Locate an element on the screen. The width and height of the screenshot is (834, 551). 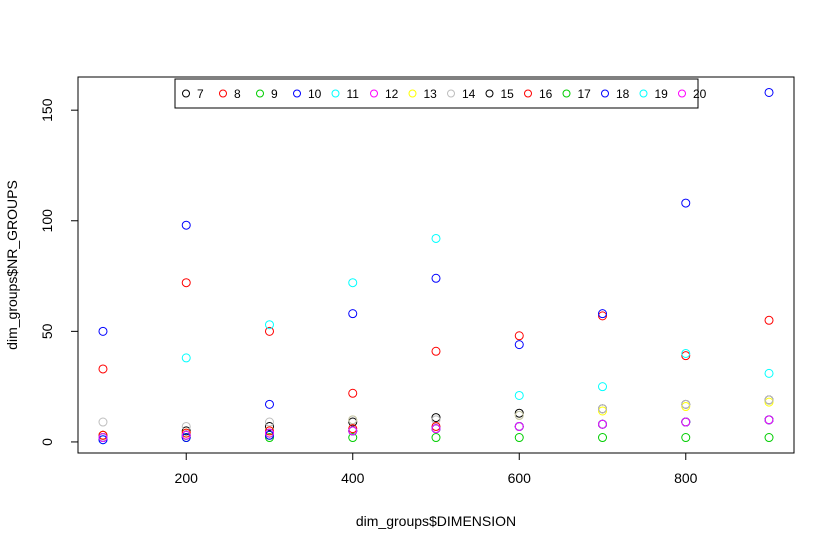
legend-label: 9 is located at coordinates (274, 94).